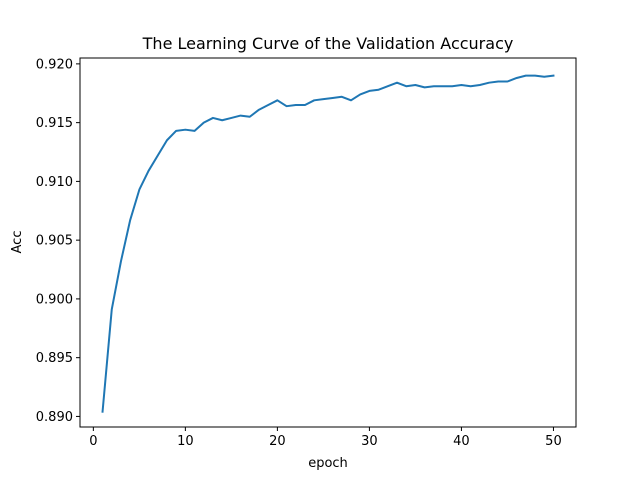 Image resolution: width=640 pixels, height=480 pixels. What do you see at coordinates (93, 441) in the screenshot?
I see `x-tick-label: 0` at bounding box center [93, 441].